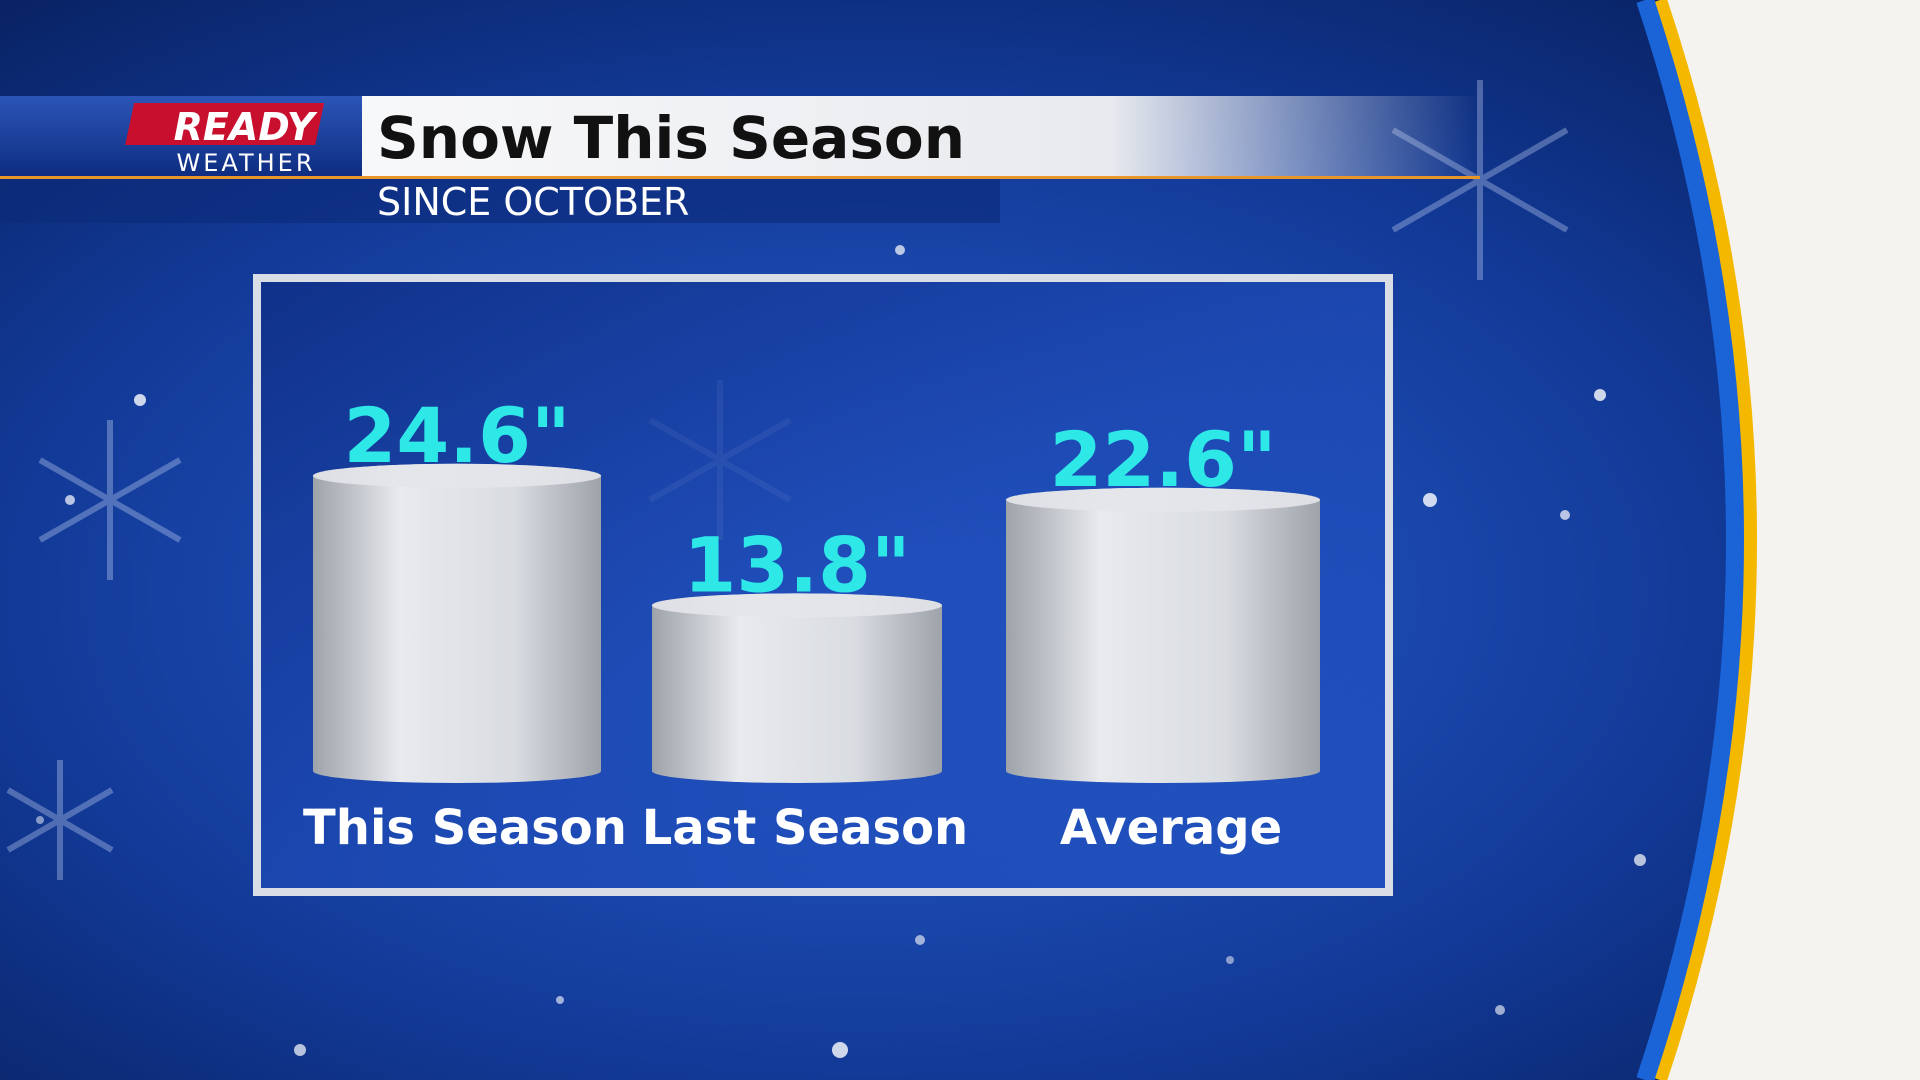 The width and height of the screenshot is (1920, 1080). Describe the element at coordinates (246, 127) in the screenshot. I see `logo-ready: READY` at that location.